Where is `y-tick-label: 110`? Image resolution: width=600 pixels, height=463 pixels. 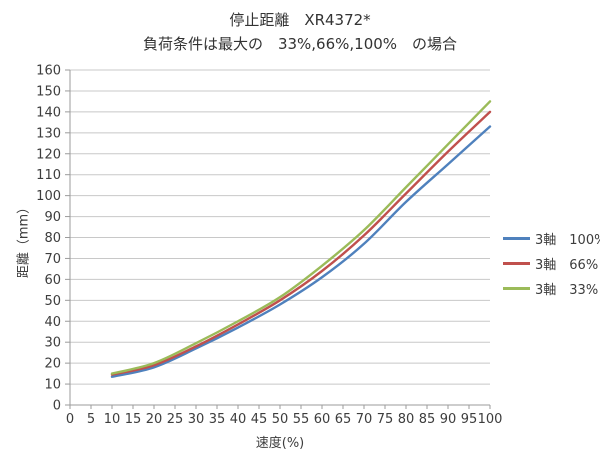 y-tick-label: 110 is located at coordinates (48, 175).